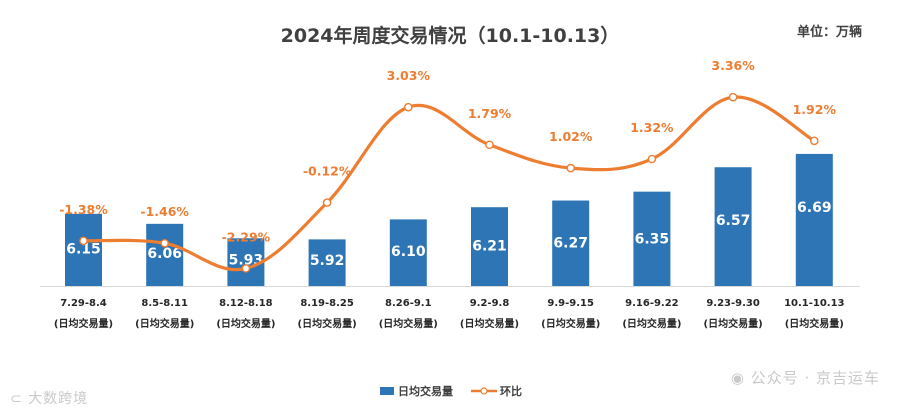  I want to click on x-tick-label: 9.16-9.22, so click(652, 303).